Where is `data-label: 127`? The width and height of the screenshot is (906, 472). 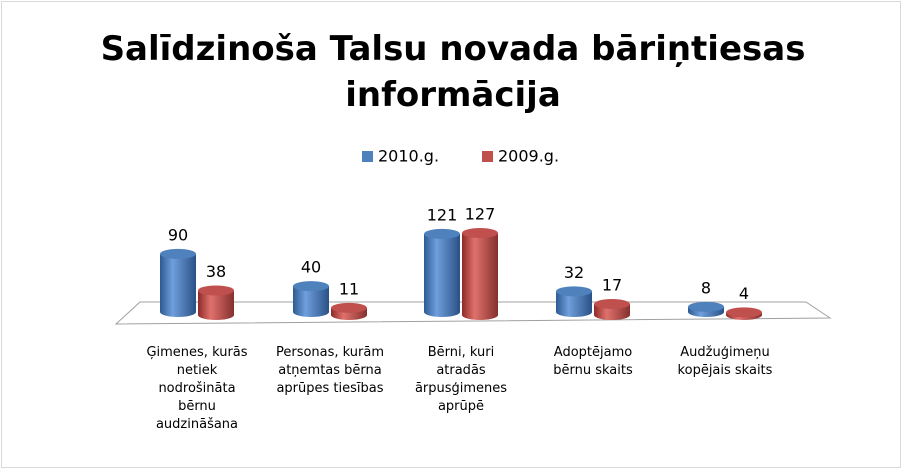
data-label: 127 is located at coordinates (480, 214).